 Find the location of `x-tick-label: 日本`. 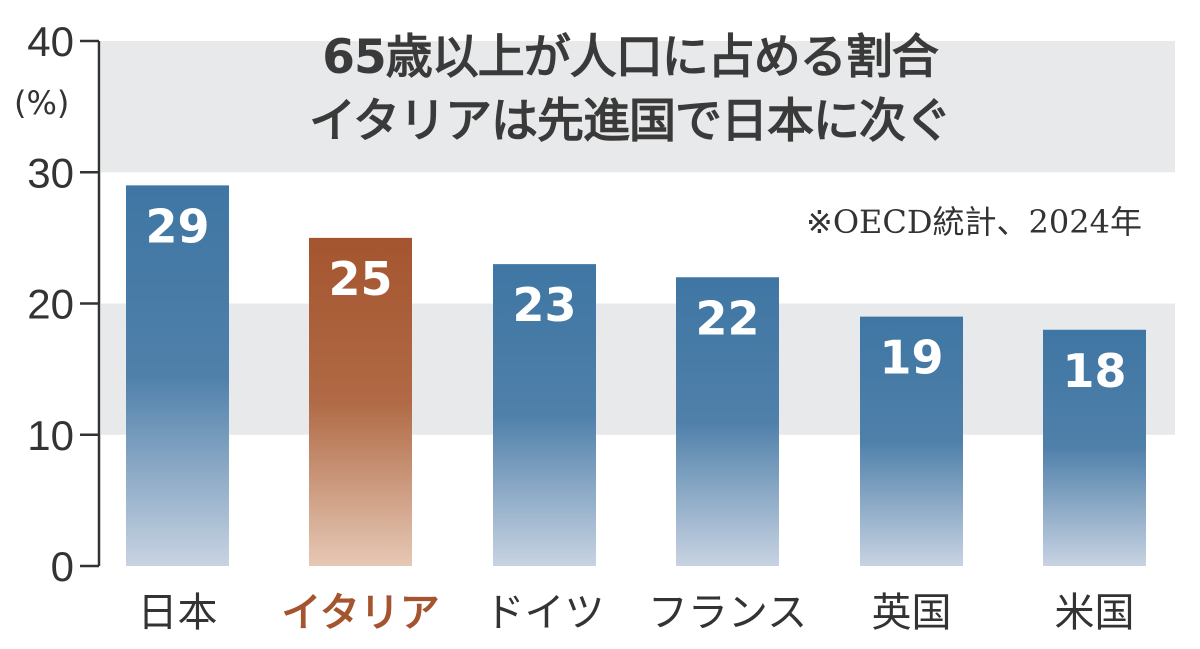

x-tick-label: 日本 is located at coordinates (178, 613).